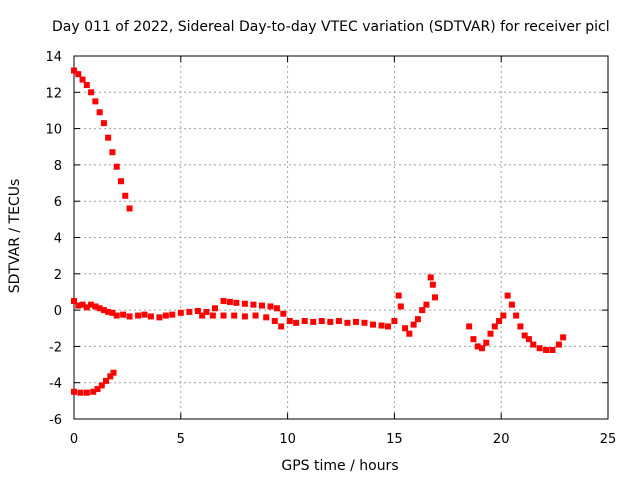  Describe the element at coordinates (55, 384) in the screenshot. I see `y-tick-label: -4` at that location.